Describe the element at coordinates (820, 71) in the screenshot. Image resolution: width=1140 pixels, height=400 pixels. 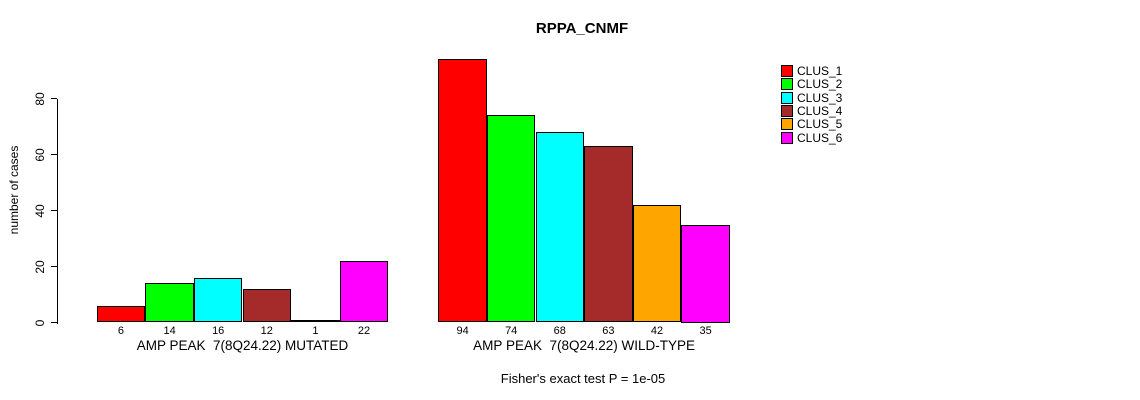
I see `legend-label: CLUS_1` at that location.